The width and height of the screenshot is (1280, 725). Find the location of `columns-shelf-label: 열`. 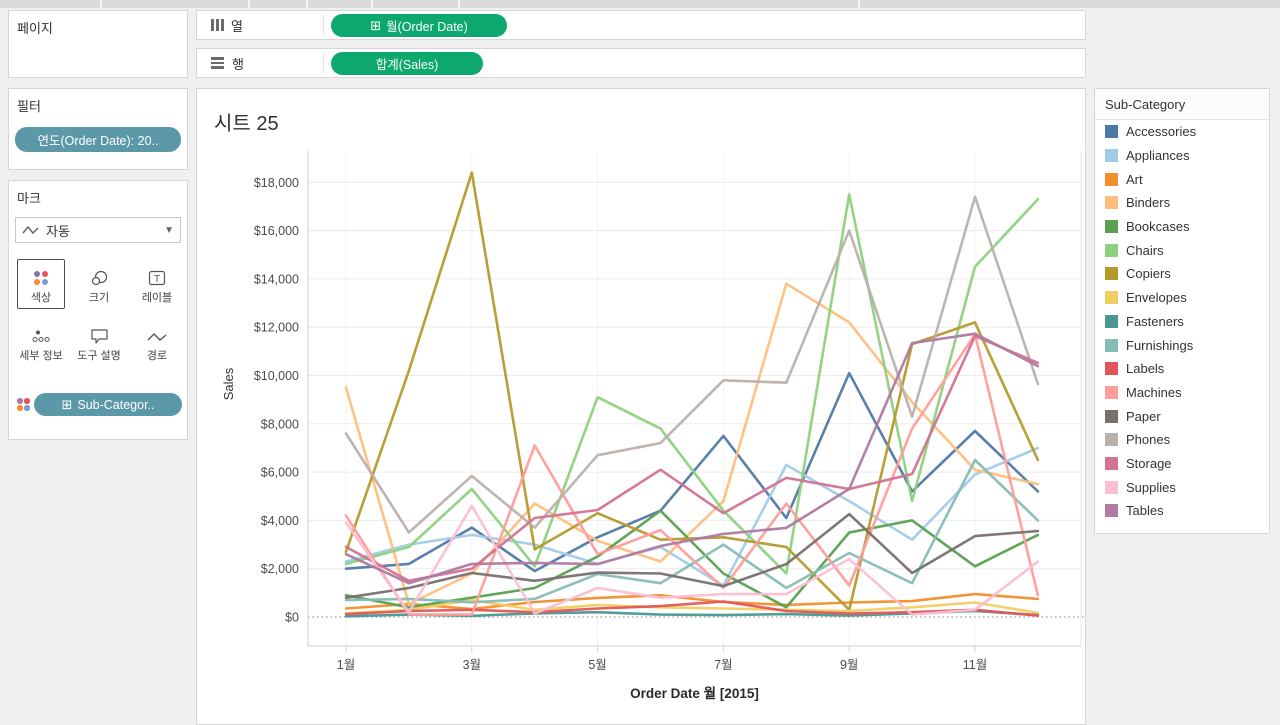

columns-shelf-label: 열 is located at coordinates (237, 26).